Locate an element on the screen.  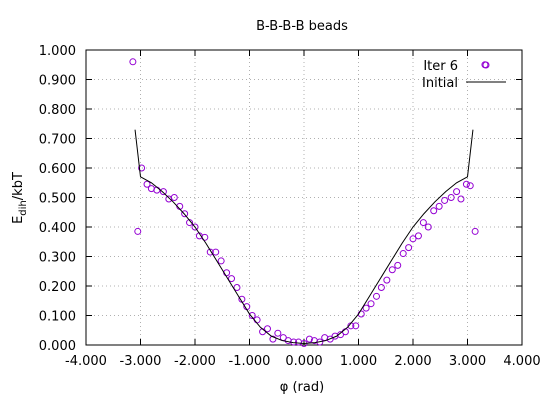
y-tick-label: 0.500 is located at coordinates (57, 199).